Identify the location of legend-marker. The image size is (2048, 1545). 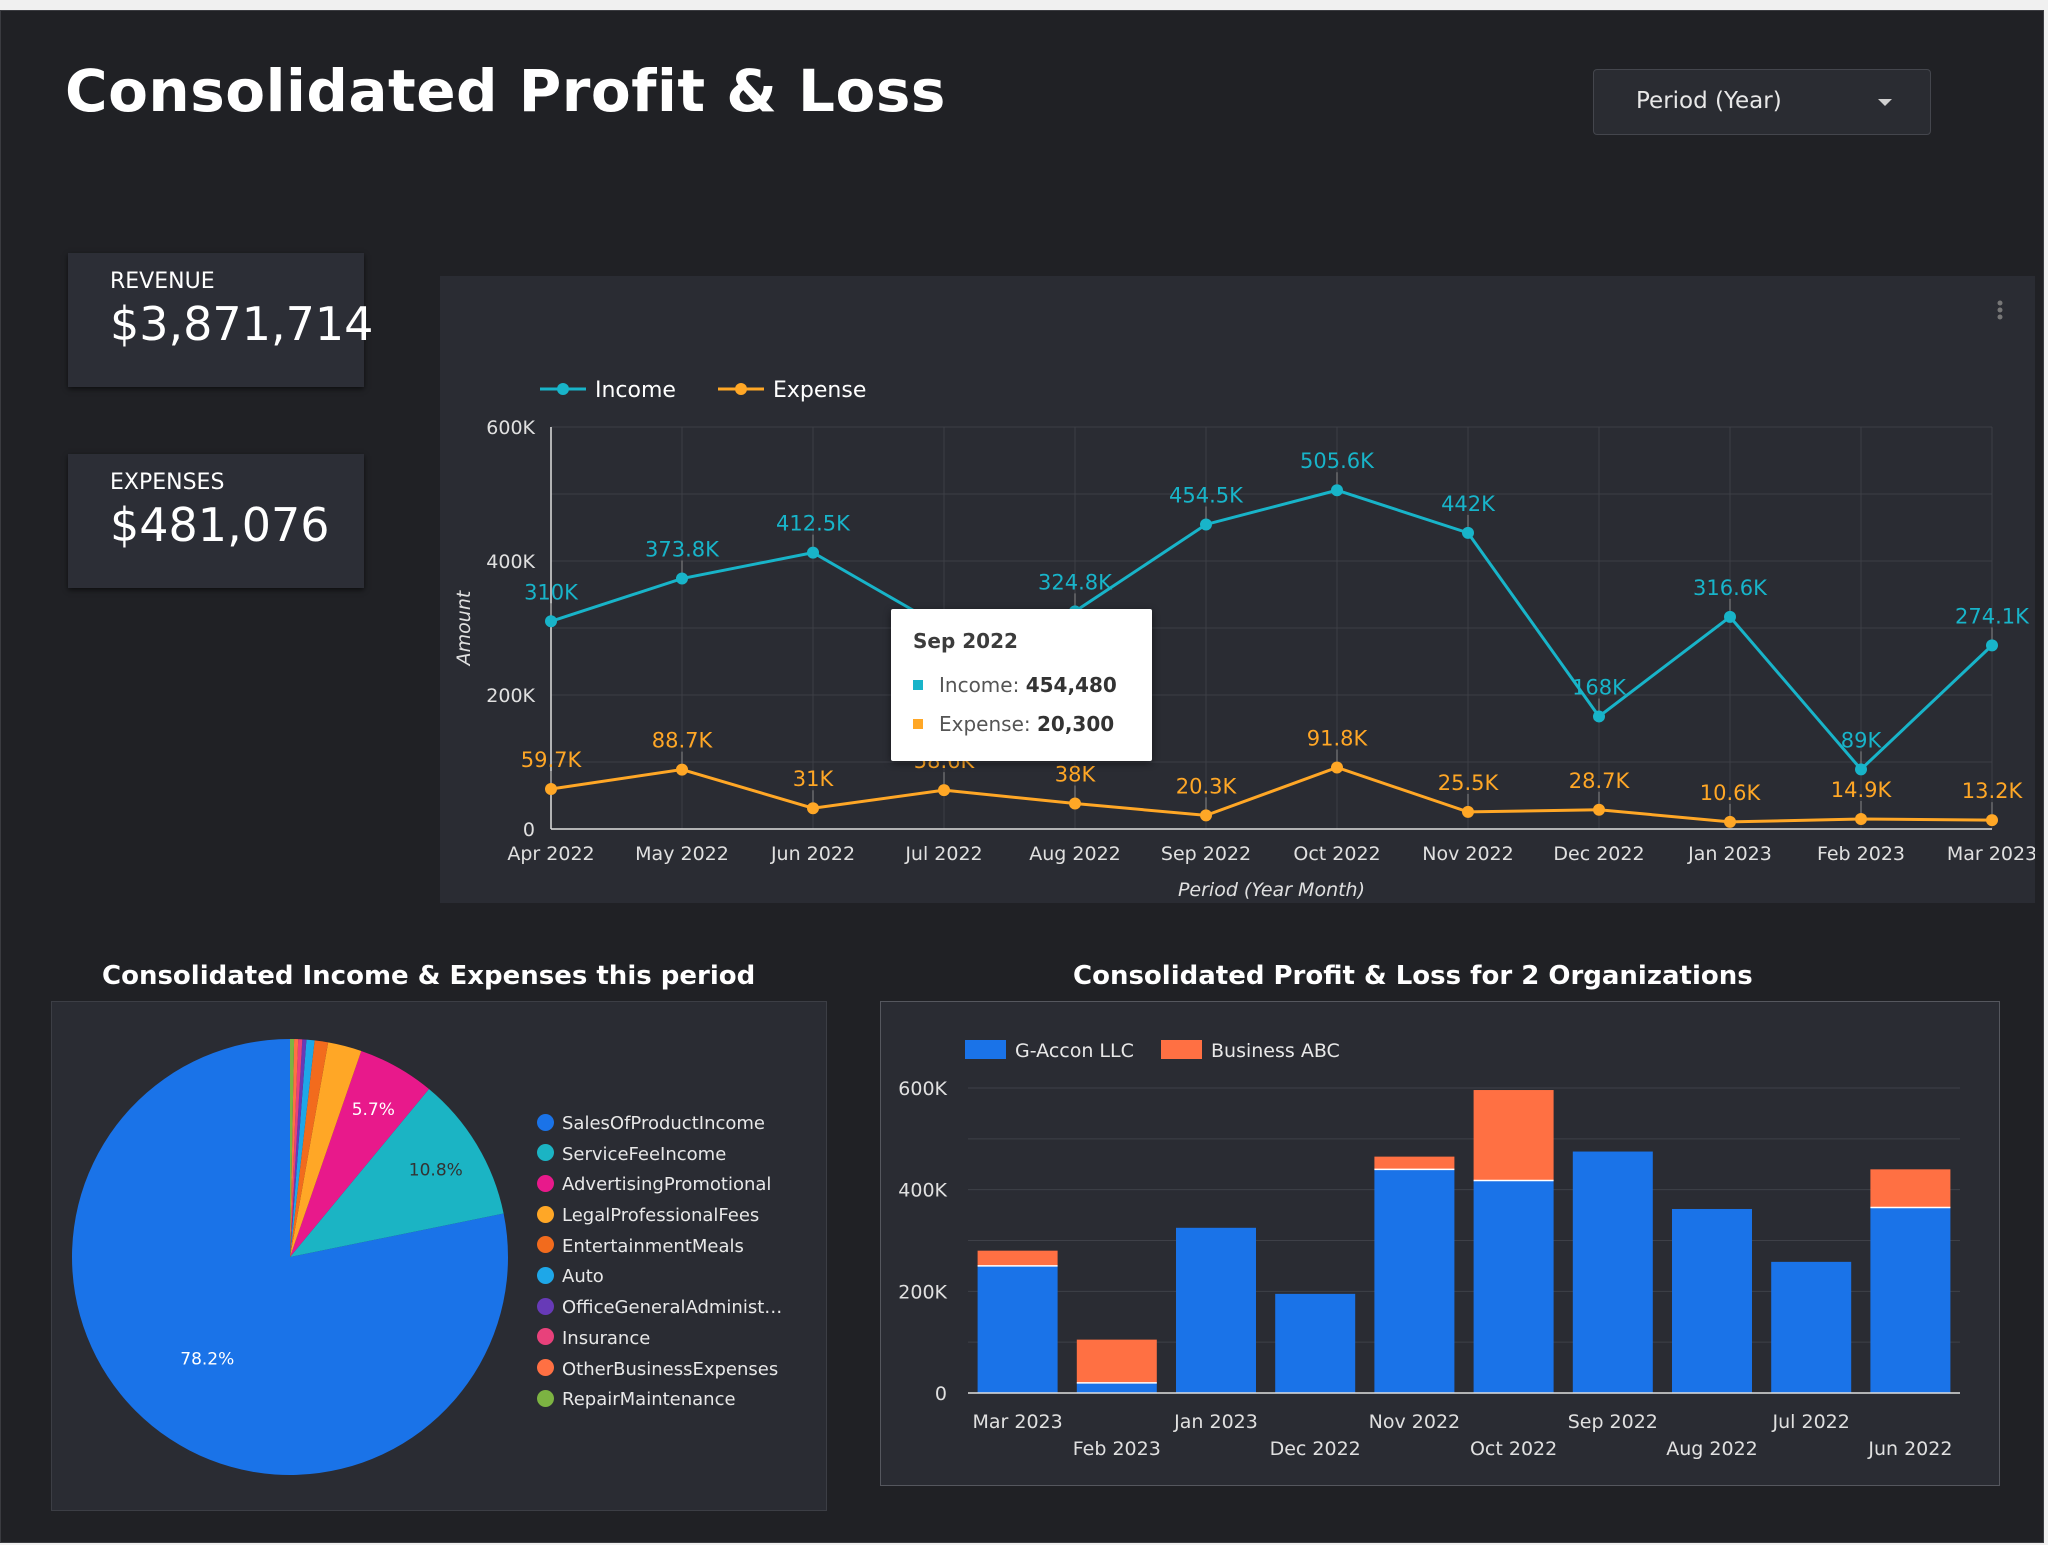
(741, 389).